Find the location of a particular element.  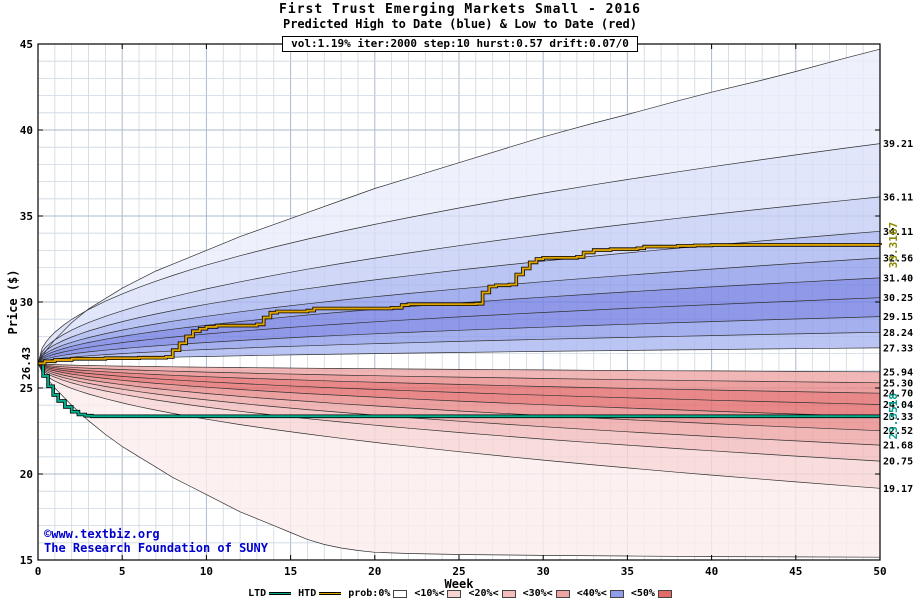

ltd-line is located at coordinates (459, 390).